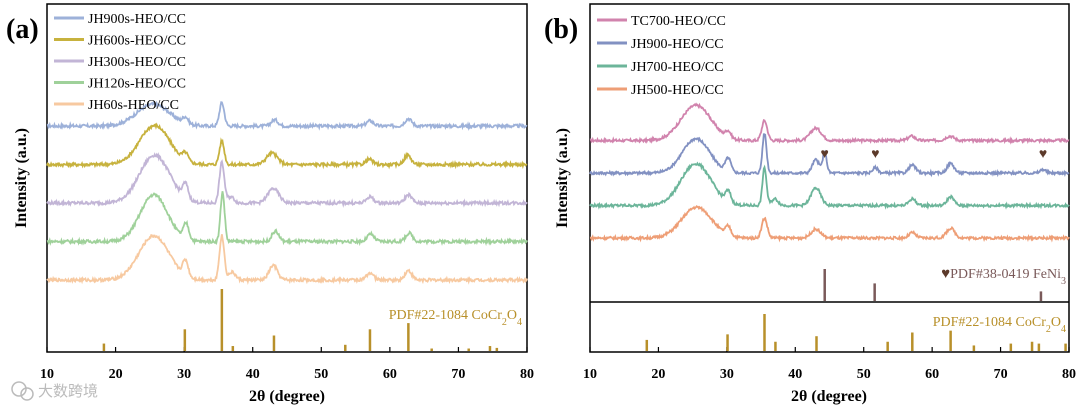 This screenshot has height=417, width=1080. I want to click on panel-b-y-axis-label: Intensity (a.u.), so click(562, 178).